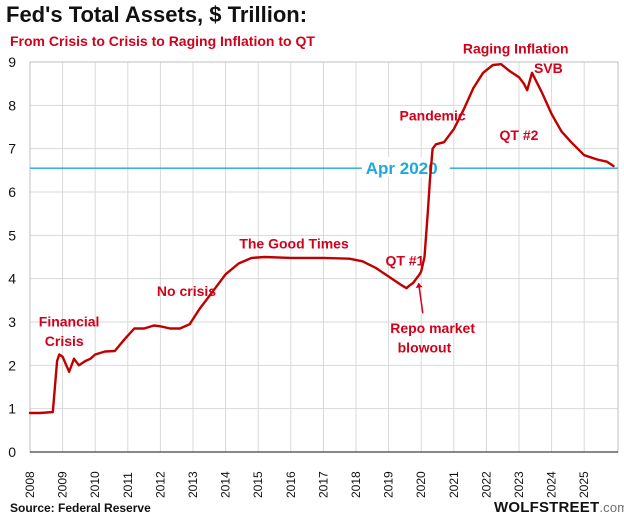 This screenshot has height=521, width=624. What do you see at coordinates (80, 508) in the screenshot?
I see `source-note: Source: Federal Reserve` at bounding box center [80, 508].